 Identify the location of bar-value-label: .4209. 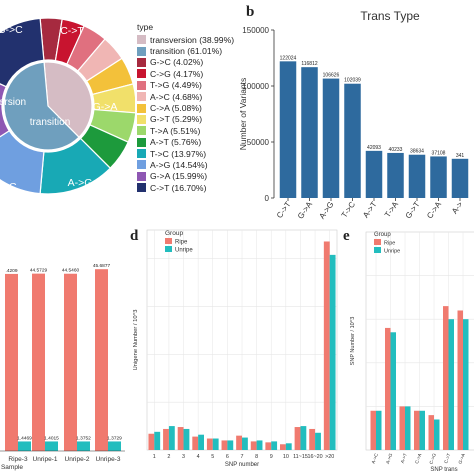
(11, 271).